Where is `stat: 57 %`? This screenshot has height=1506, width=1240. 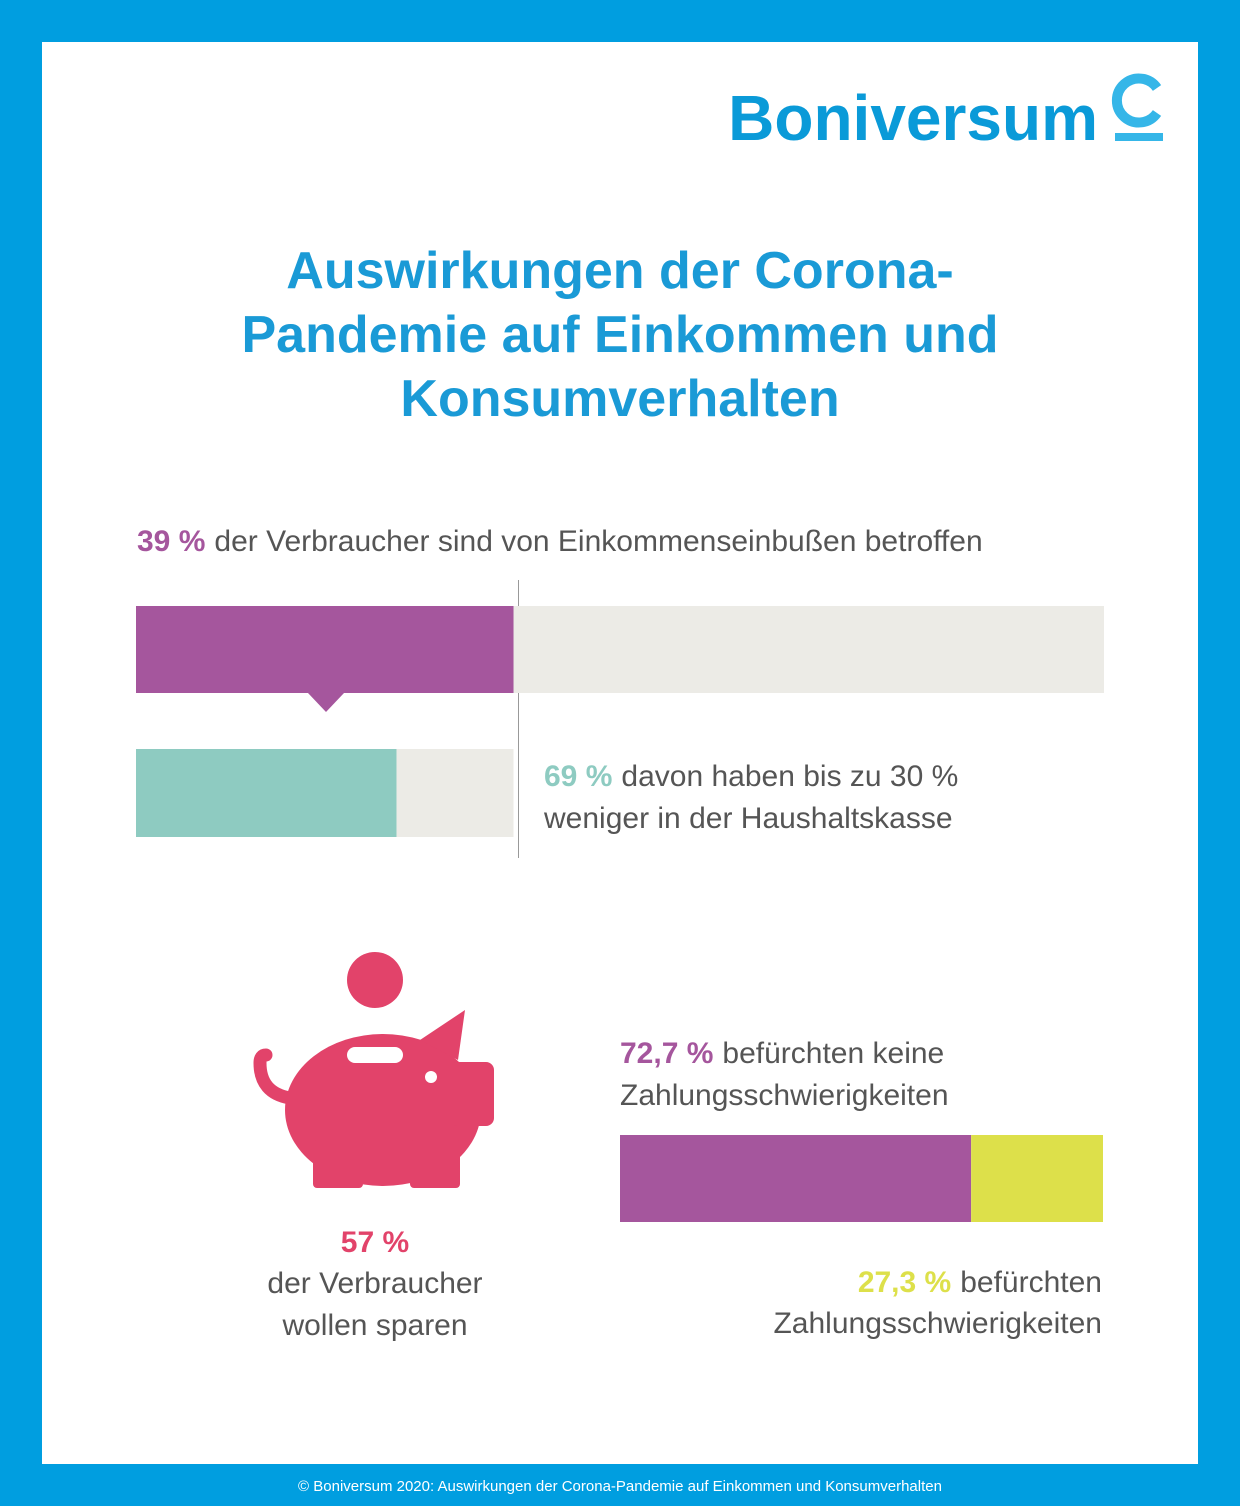 stat: 57 % is located at coordinates (375, 1242).